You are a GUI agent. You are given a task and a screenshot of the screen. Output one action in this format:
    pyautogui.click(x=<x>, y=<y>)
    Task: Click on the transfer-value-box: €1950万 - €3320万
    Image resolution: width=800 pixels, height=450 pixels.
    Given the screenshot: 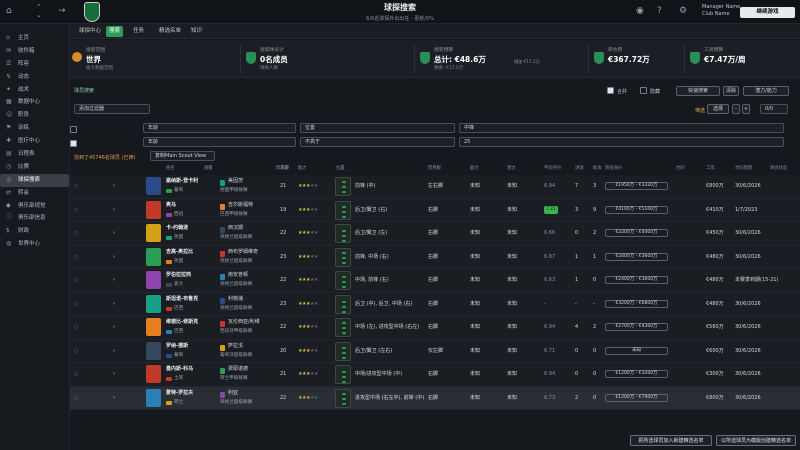 What is the action you would take?
    pyautogui.click(x=636, y=186)
    